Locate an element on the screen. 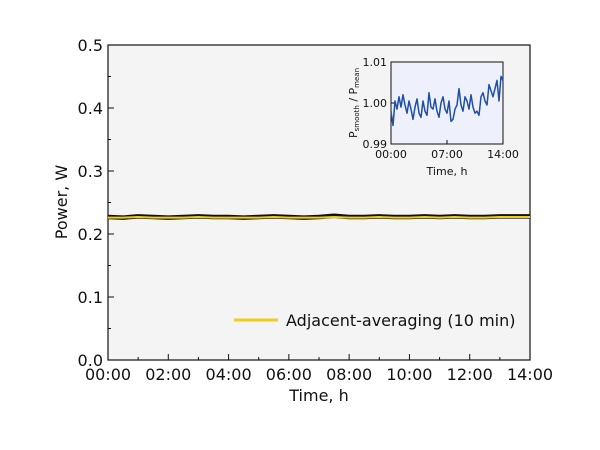 The height and width of the screenshot is (450, 600). inset-x-tick-labels: 00:00 07:00 14:00 is located at coordinates (447, 154).